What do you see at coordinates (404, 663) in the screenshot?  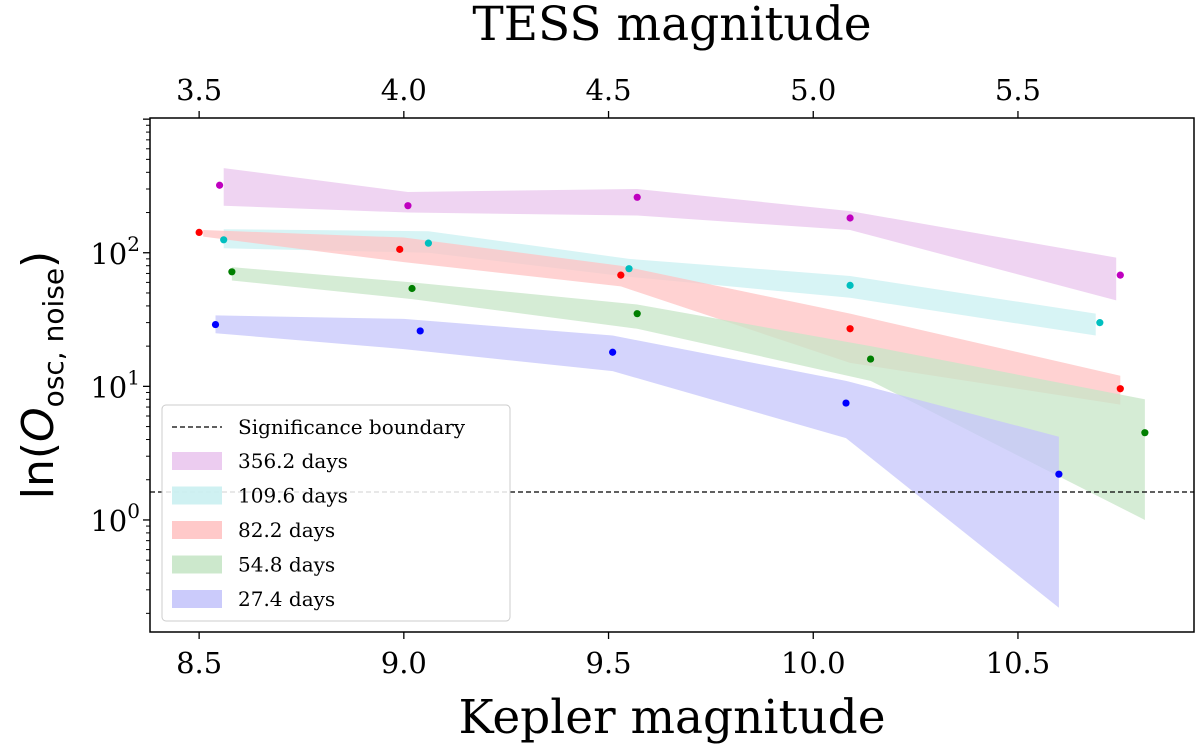 I see `x-tick-label: 9.0` at bounding box center [404, 663].